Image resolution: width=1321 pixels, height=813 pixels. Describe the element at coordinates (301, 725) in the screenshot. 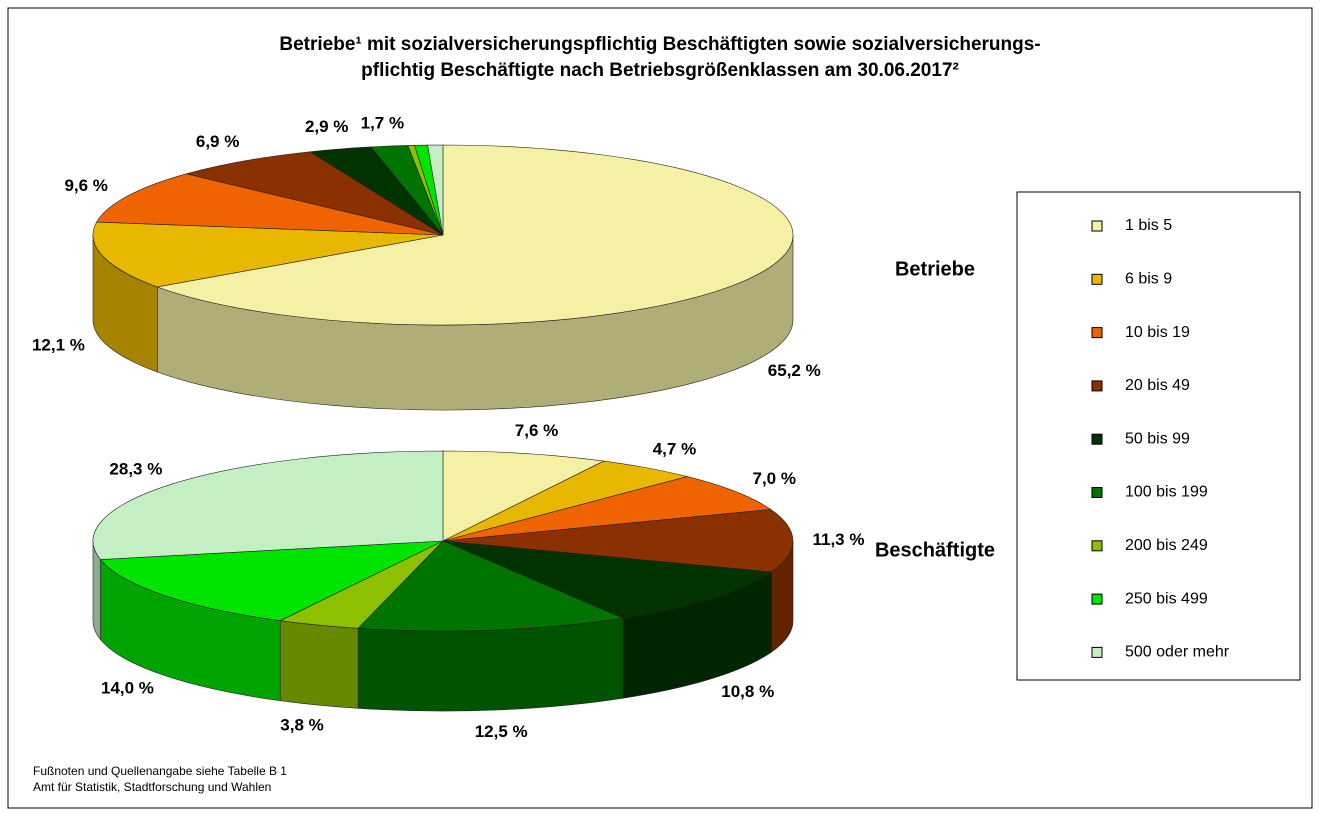

I see `value-label: 3,8 %` at that location.